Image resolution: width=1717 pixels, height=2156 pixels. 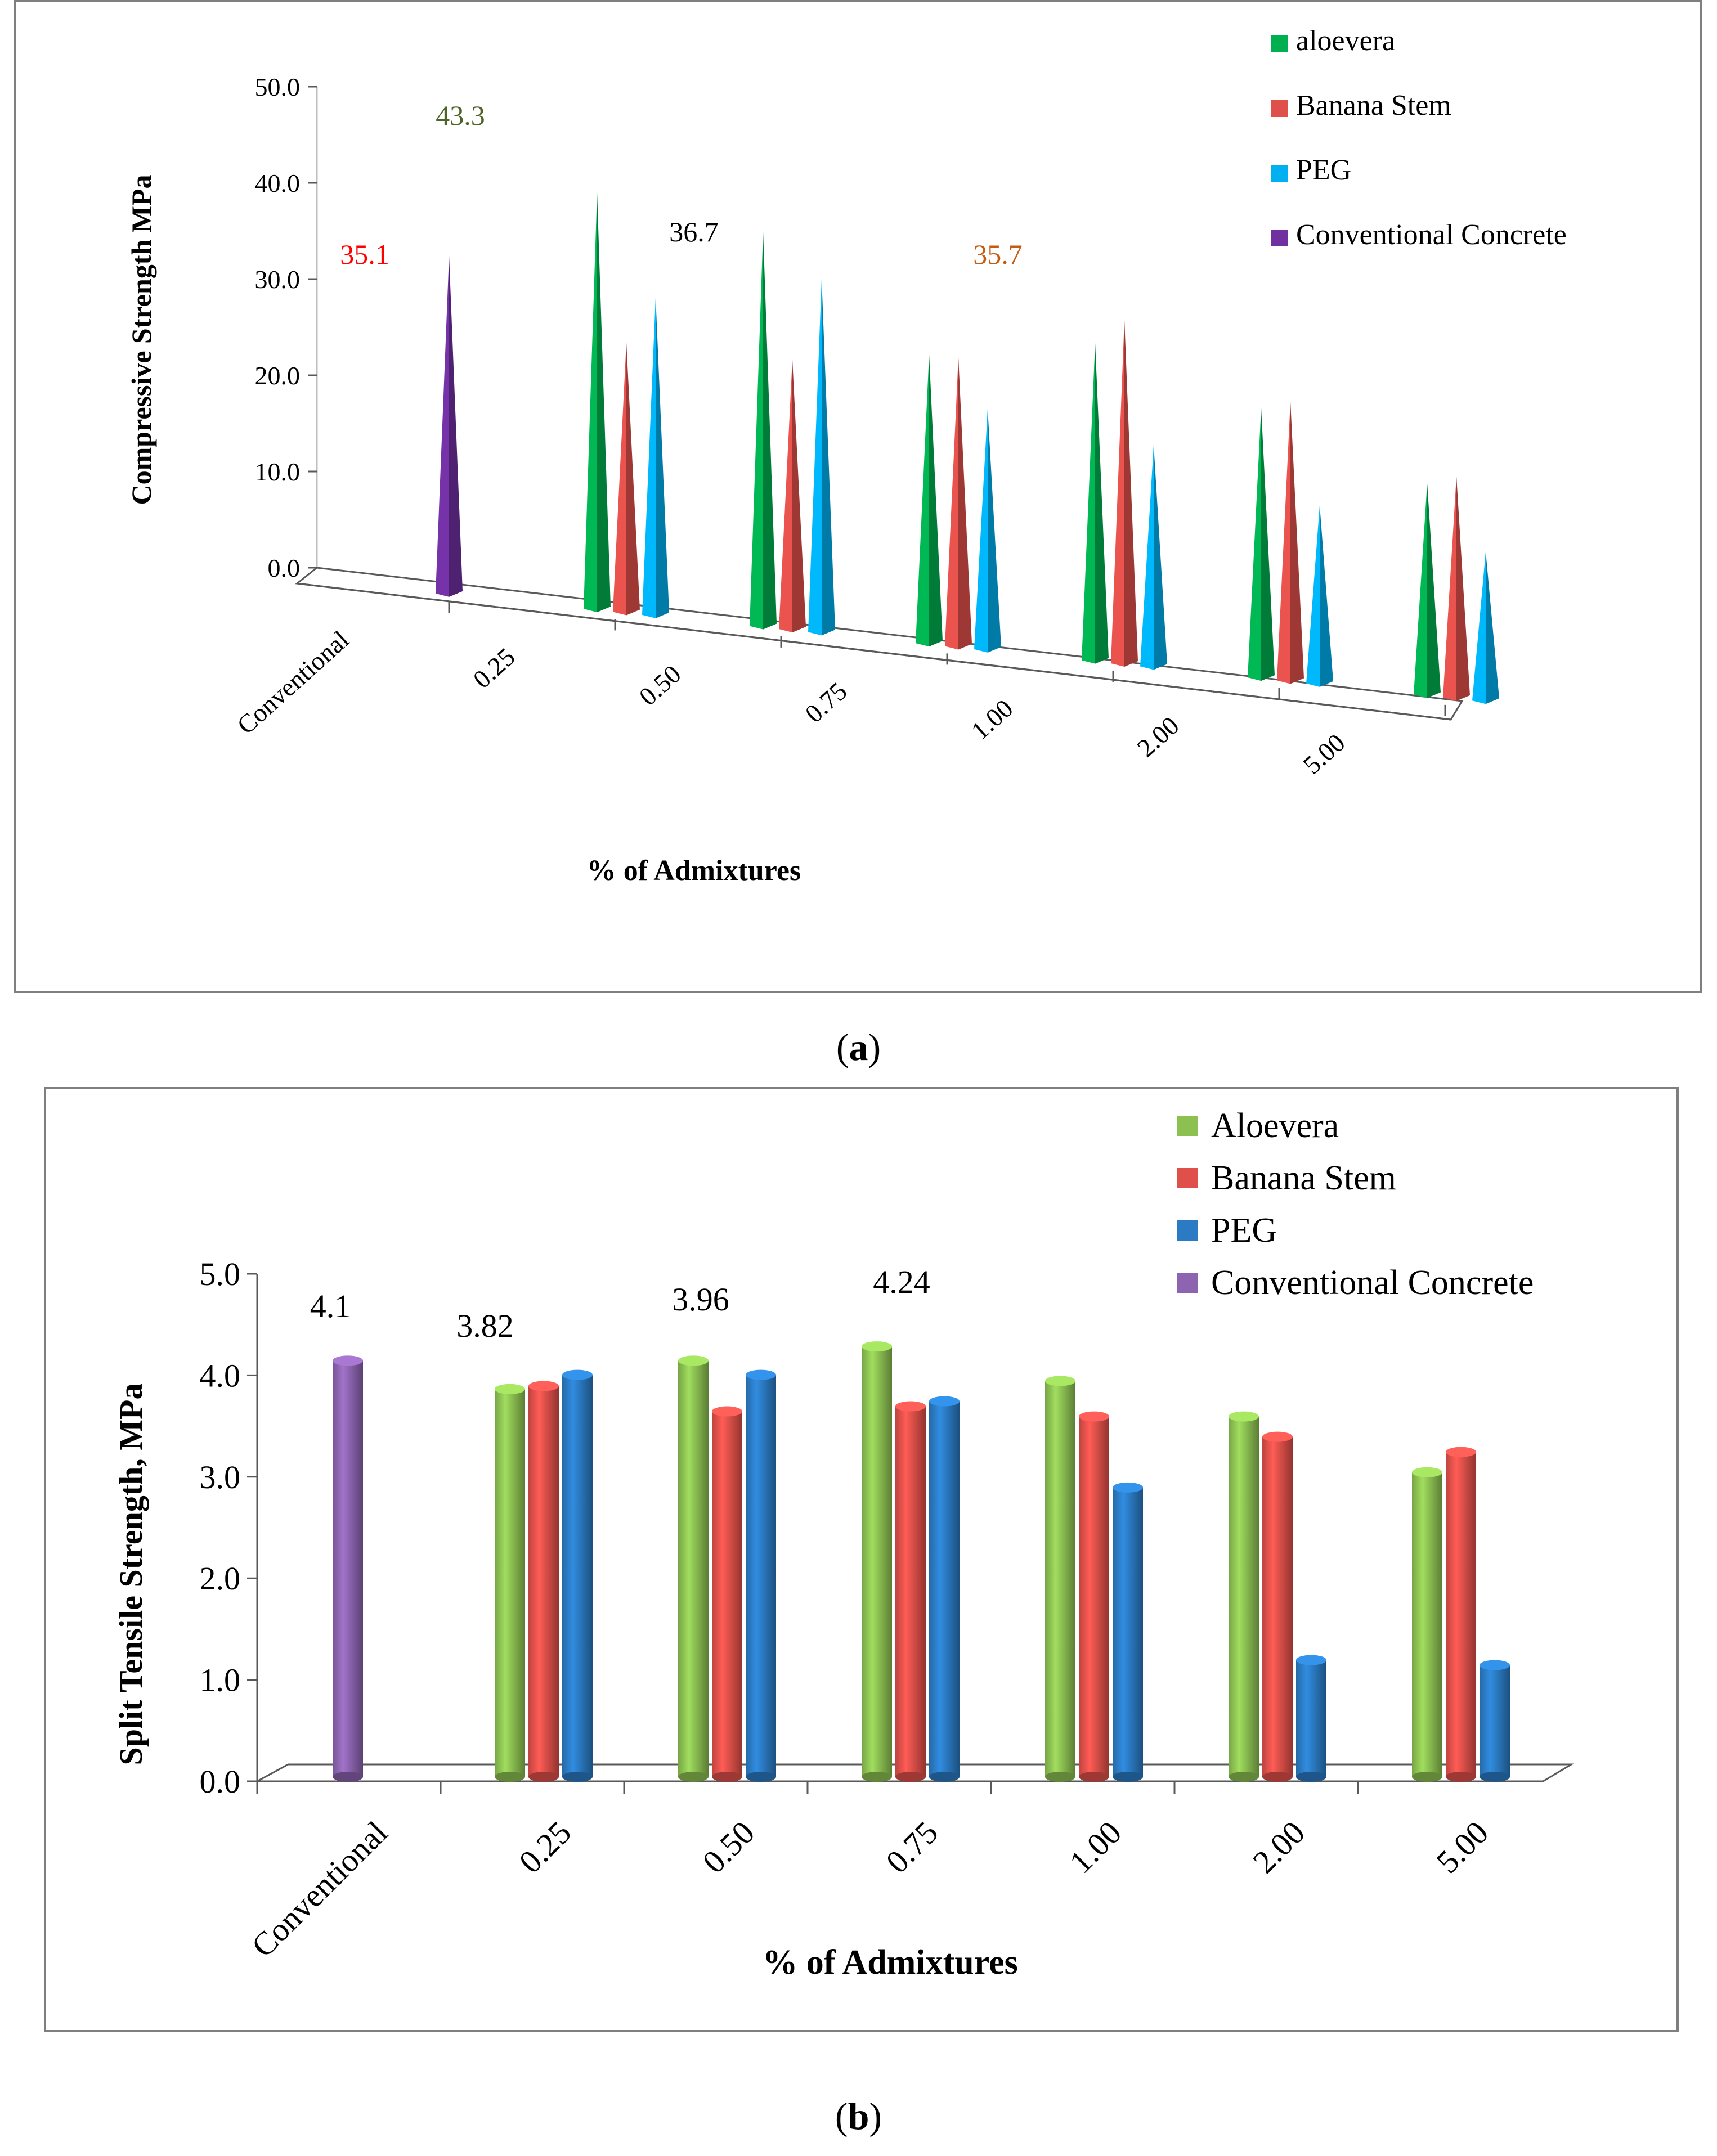 I want to click on y-tick-label: 2.0, so click(x=220, y=1578).